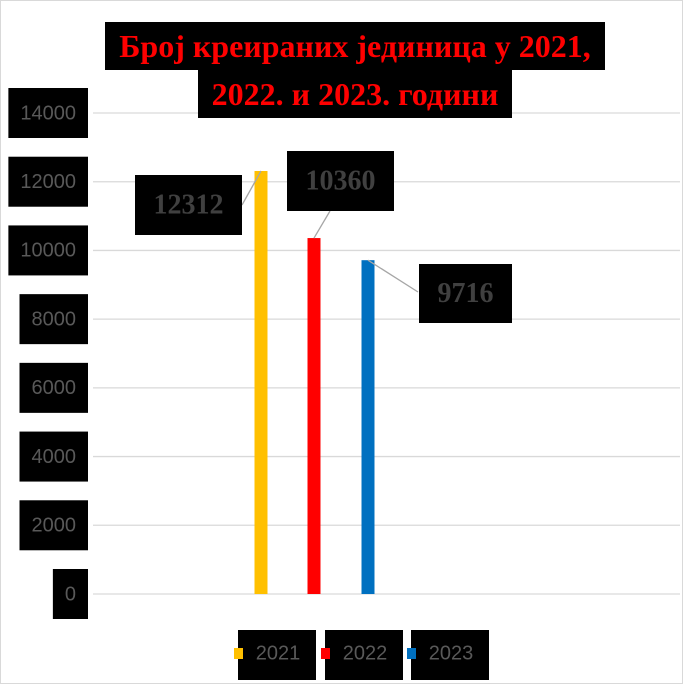 The height and width of the screenshot is (684, 683). I want to click on y-tick-label: 10000, so click(48, 251).